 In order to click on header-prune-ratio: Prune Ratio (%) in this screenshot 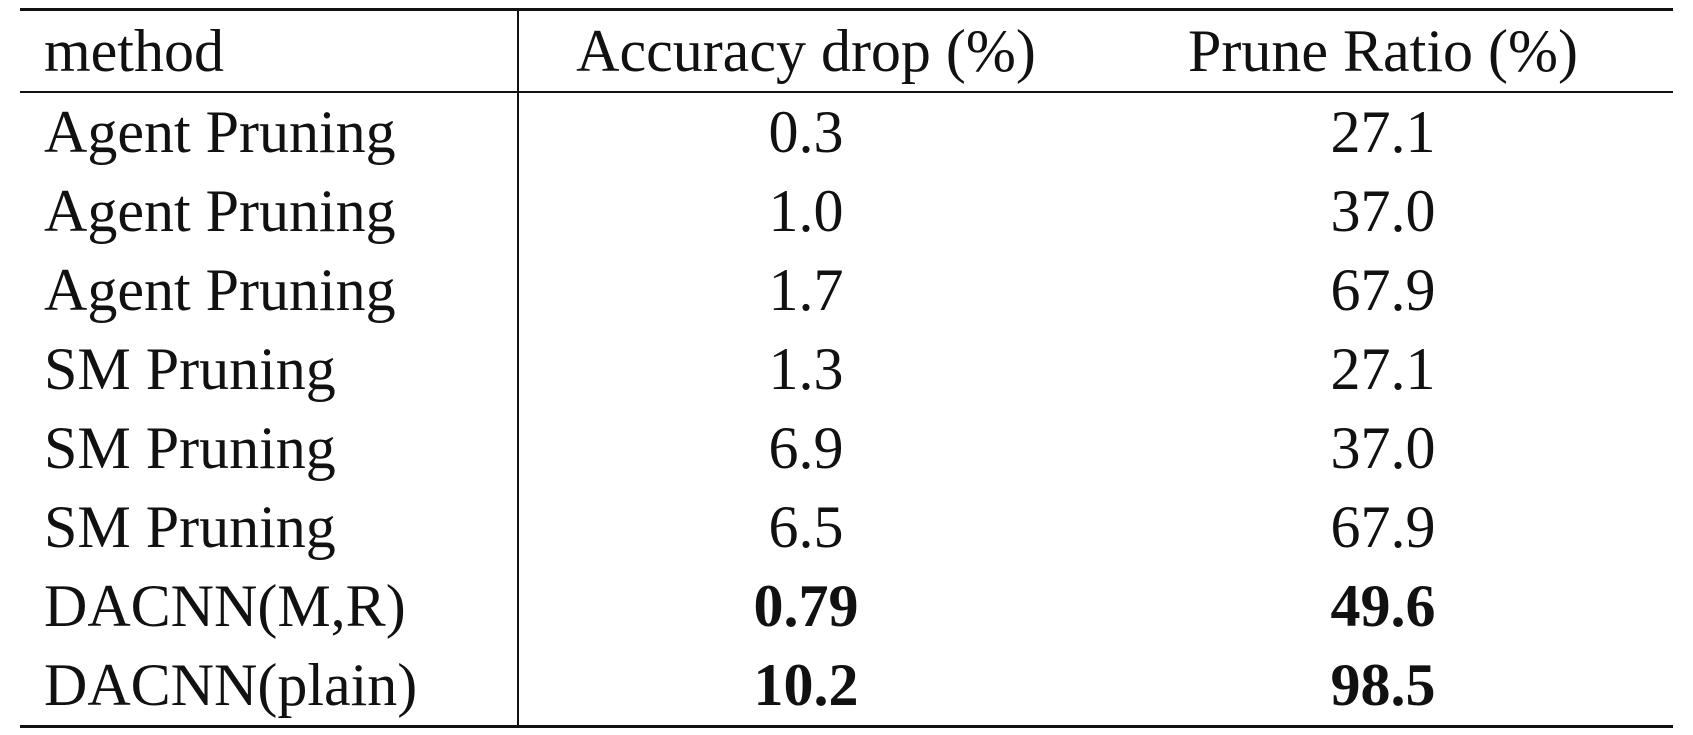, I will do `click(1383, 51)`.